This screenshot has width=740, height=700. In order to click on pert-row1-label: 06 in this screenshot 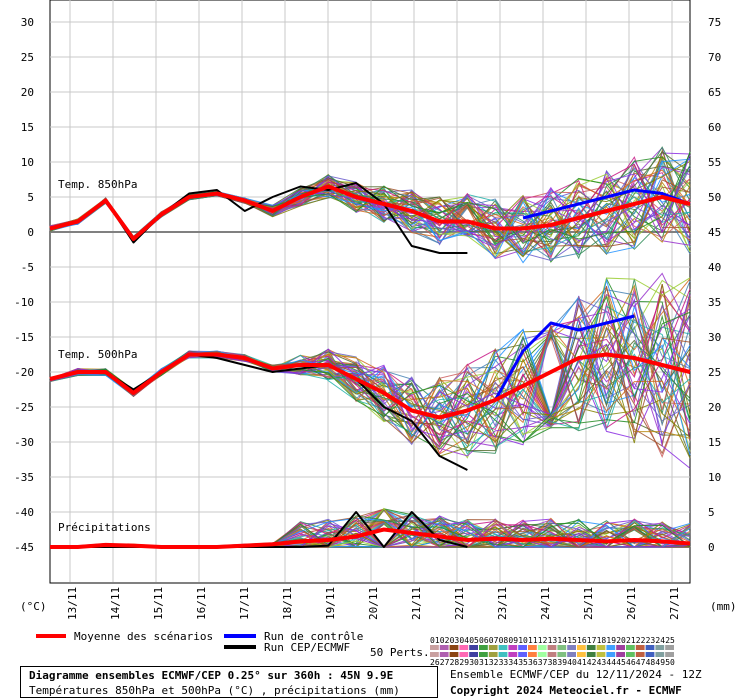, I will do `click(484, 640)`.